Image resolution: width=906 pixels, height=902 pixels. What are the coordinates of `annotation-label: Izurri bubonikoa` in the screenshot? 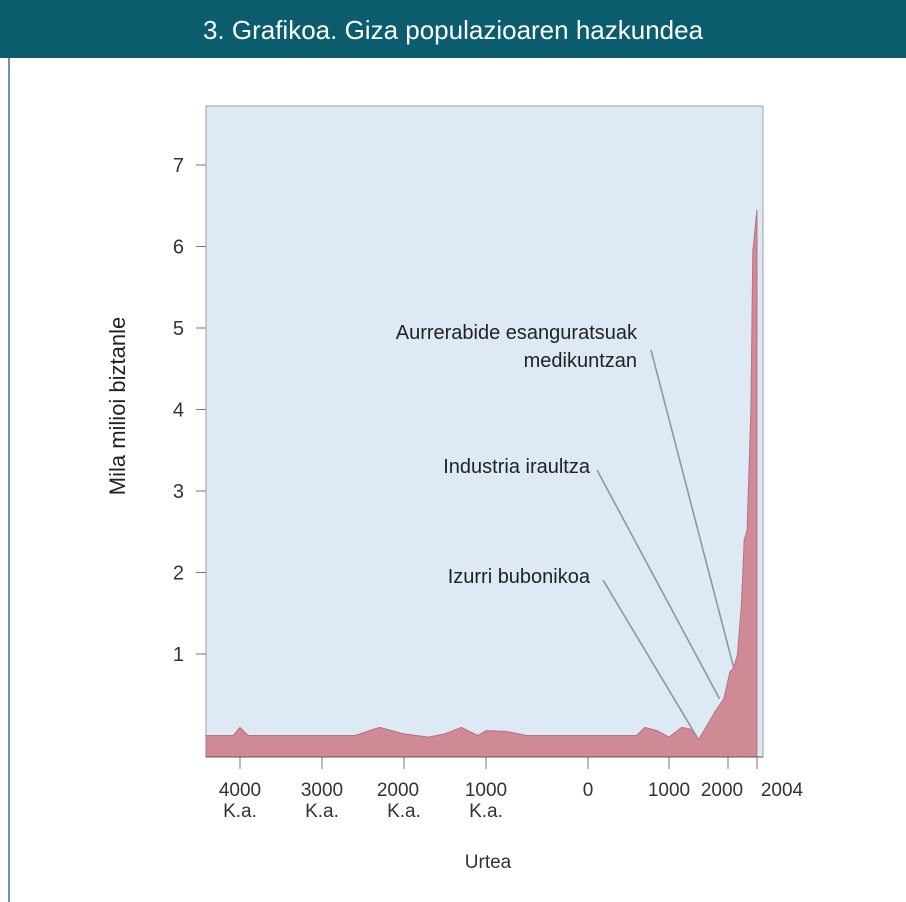 It's located at (519, 577).